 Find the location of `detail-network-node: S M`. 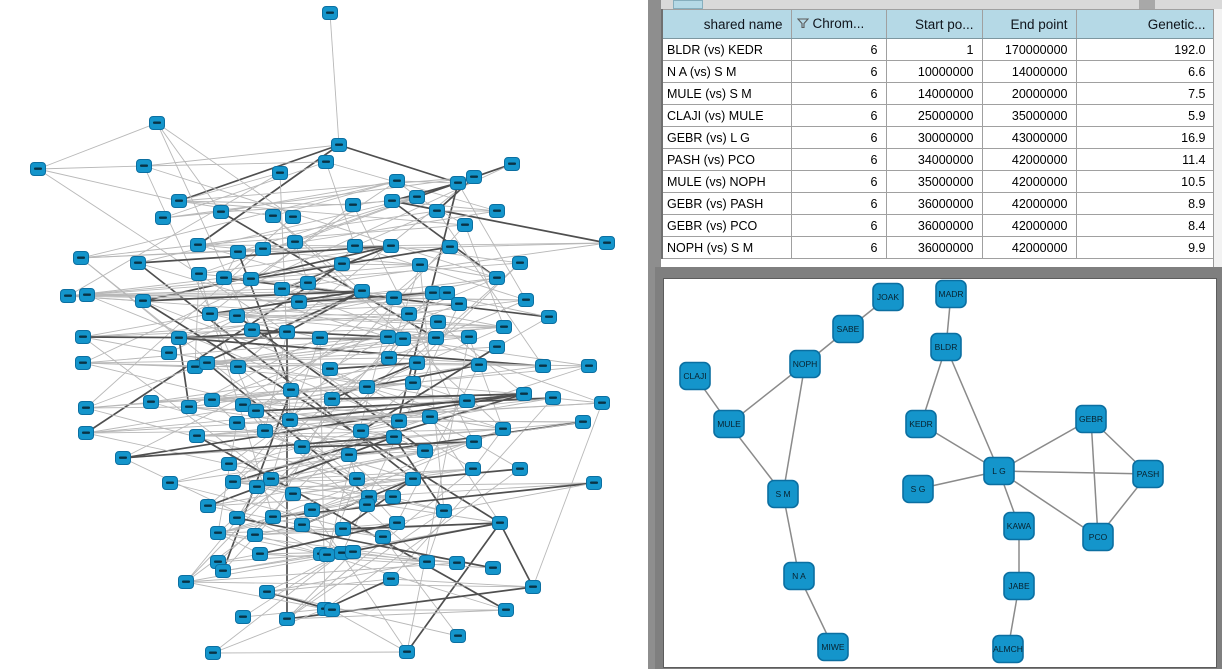

detail-network-node: S M is located at coordinates (783, 494).